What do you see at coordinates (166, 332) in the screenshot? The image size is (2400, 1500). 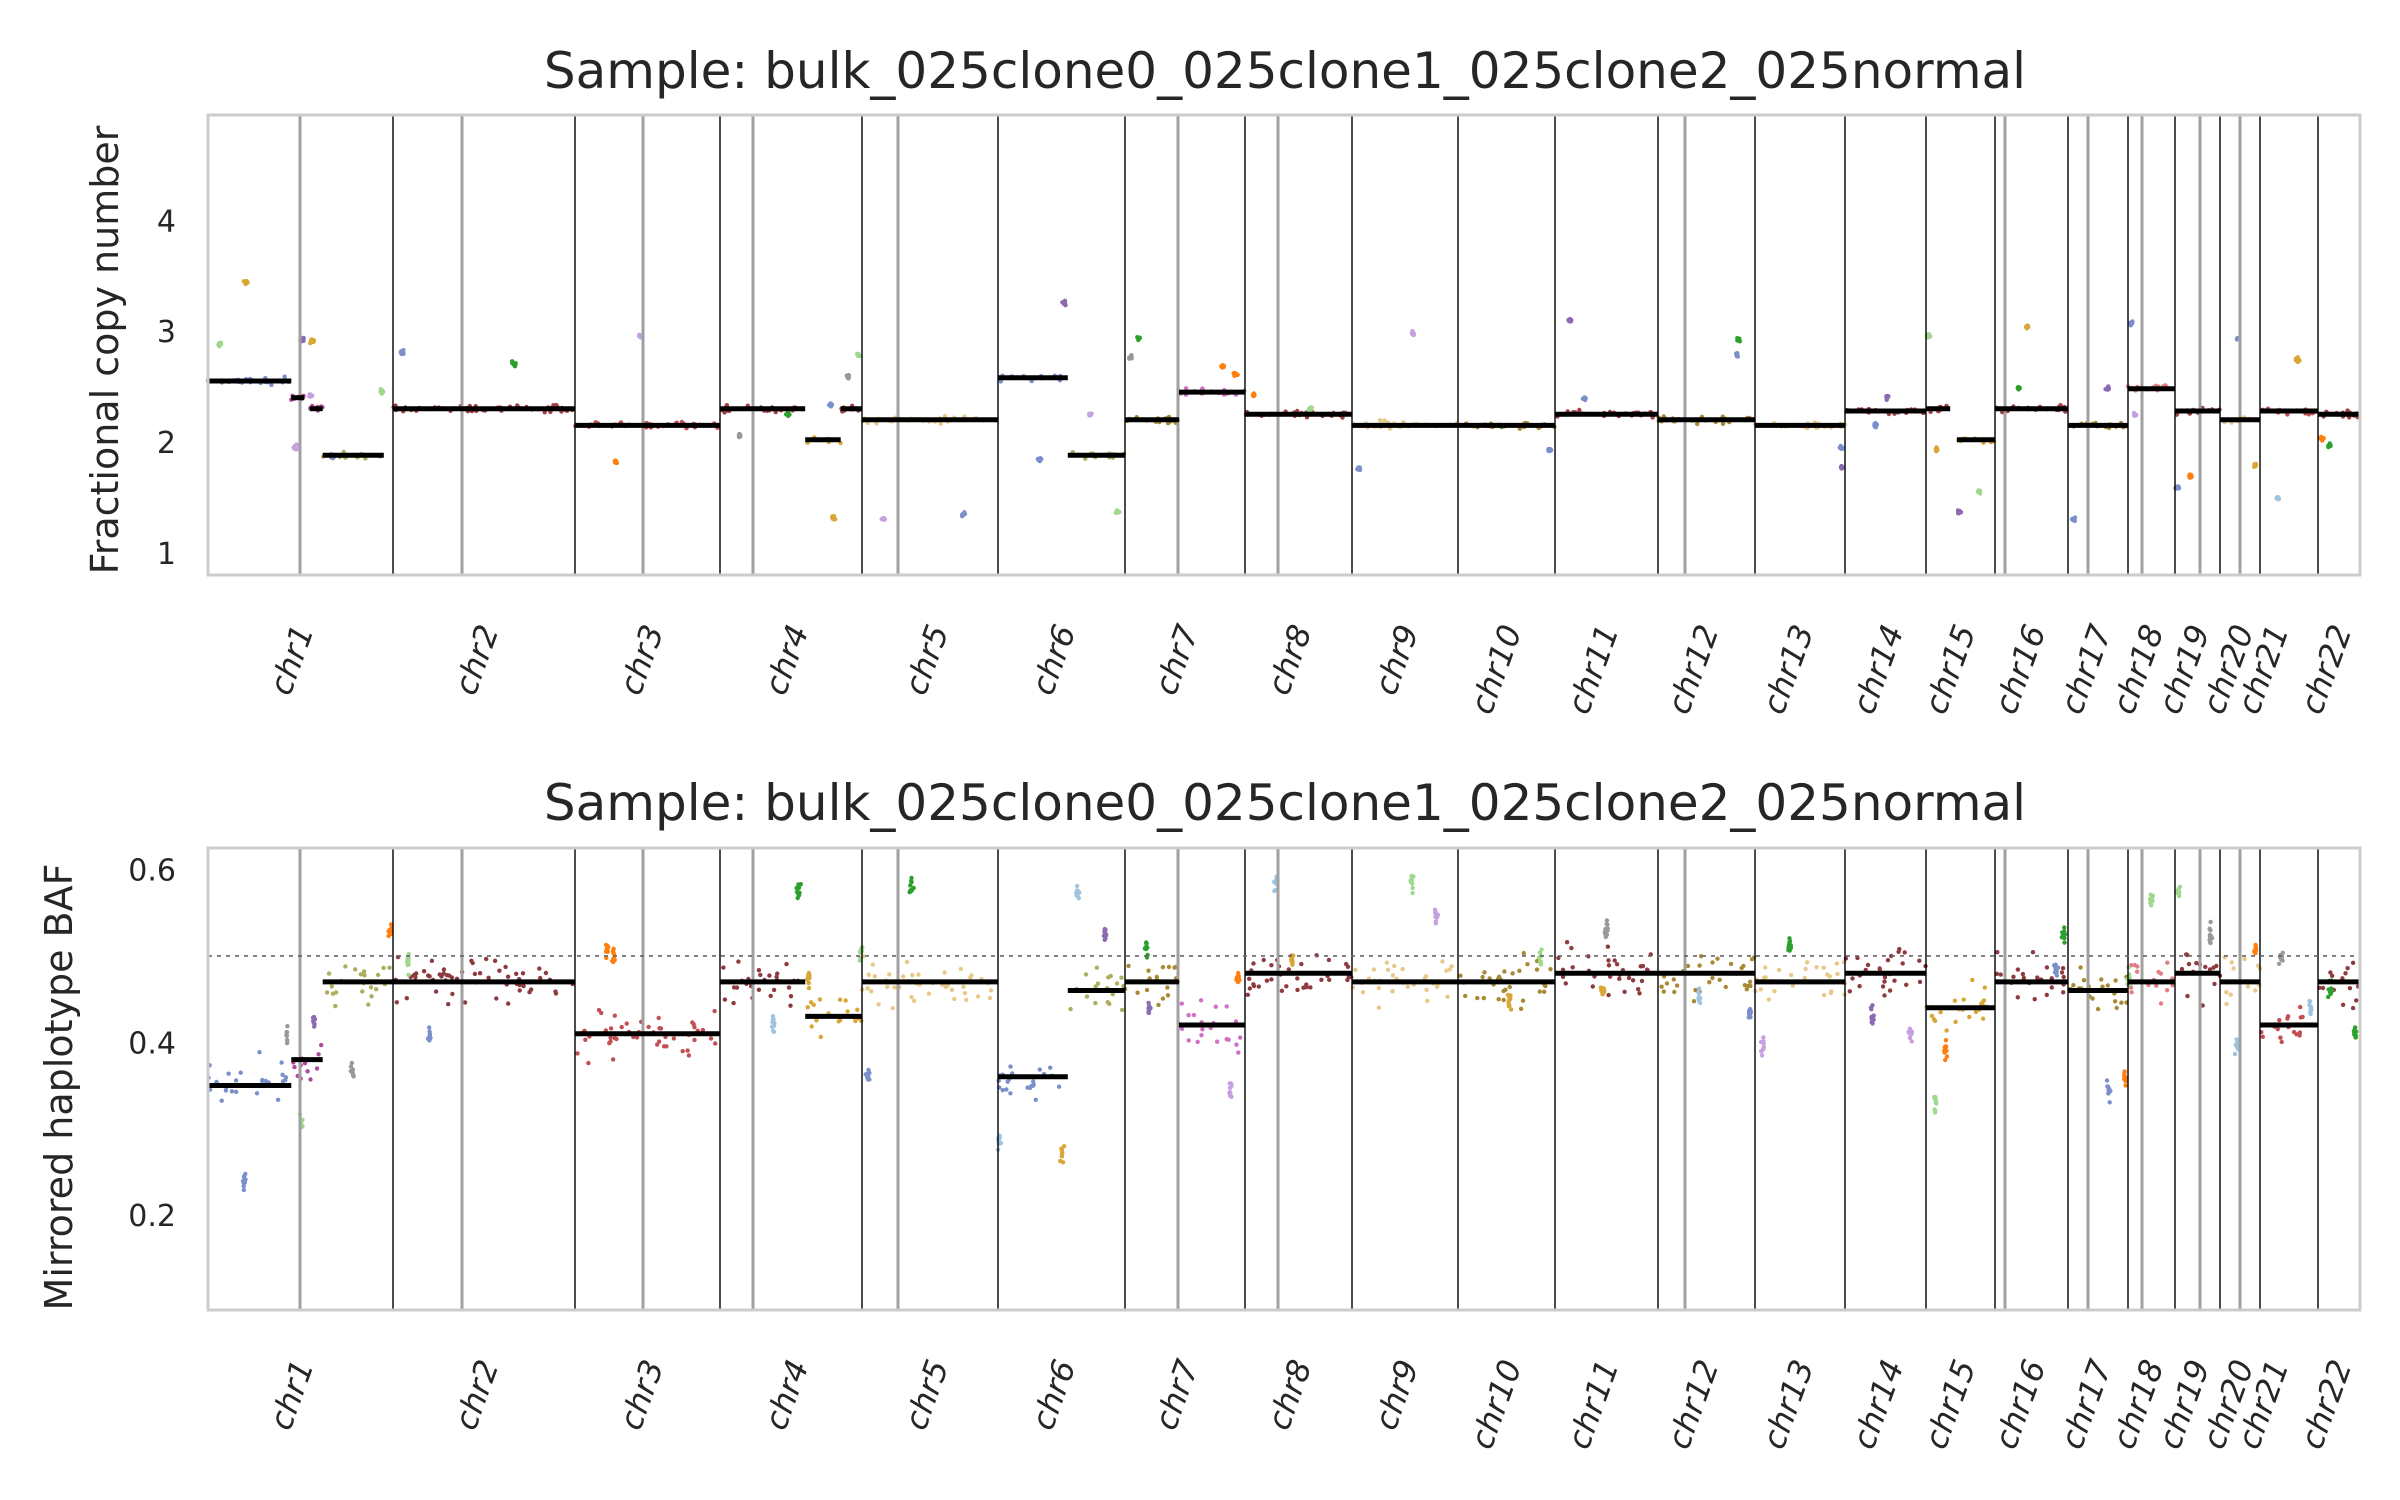 I see `y-tick-label: 3` at bounding box center [166, 332].